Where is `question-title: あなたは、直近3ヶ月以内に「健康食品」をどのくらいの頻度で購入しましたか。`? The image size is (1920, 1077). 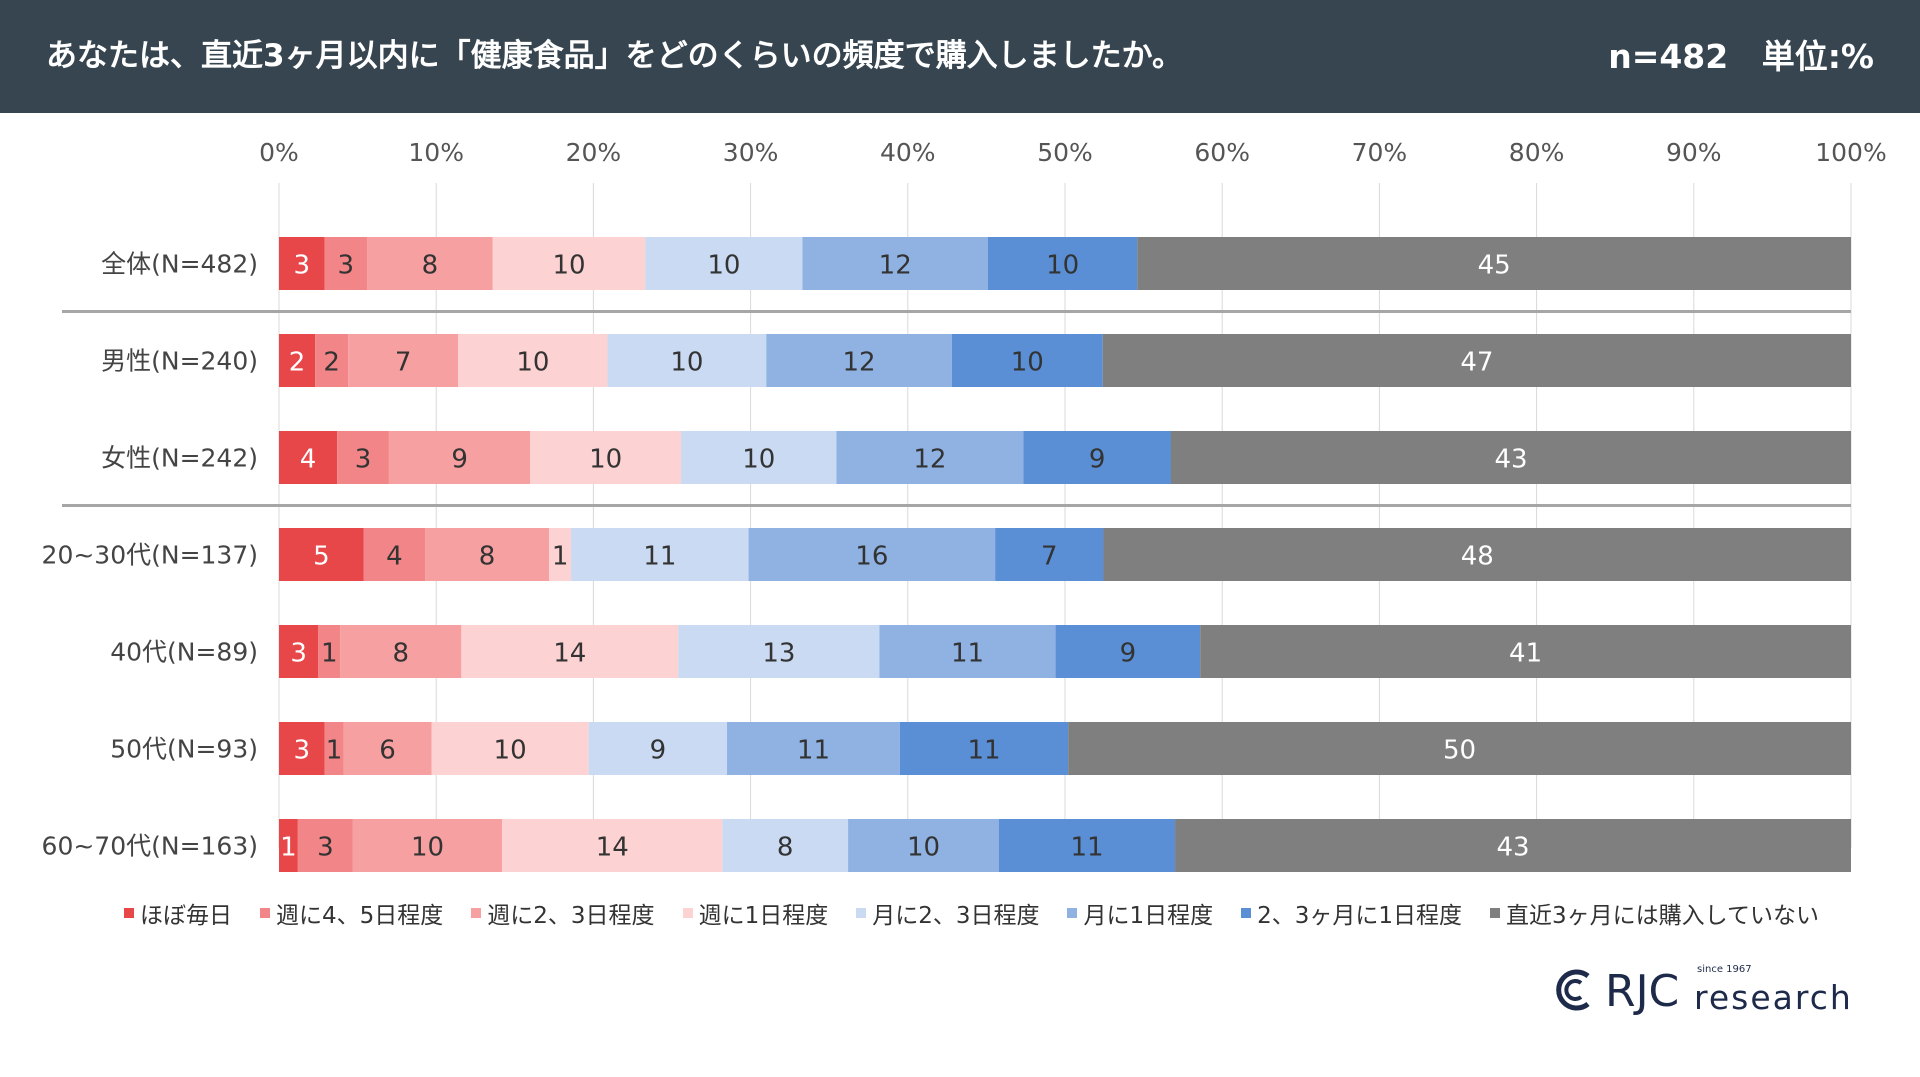
question-title: あなたは、直近3ヶ月以内に「健康食品」をどのくらいの頻度で購入しましたか。 is located at coordinates (614, 56).